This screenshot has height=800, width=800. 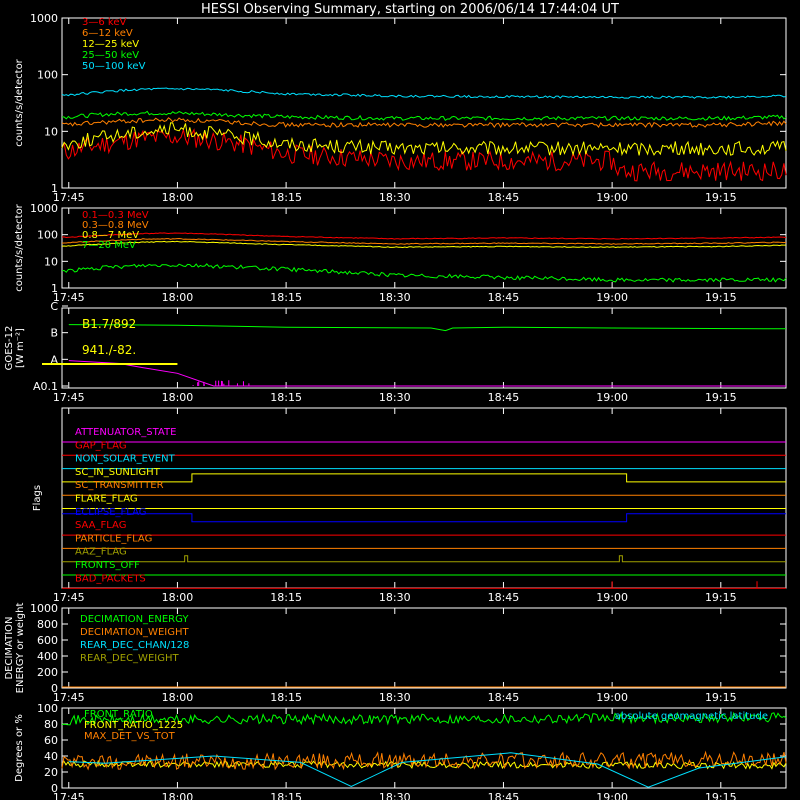 What do you see at coordinates (109, 245) in the screenshot?
I see `legend-entry: 7—20 MeV` at bounding box center [109, 245].